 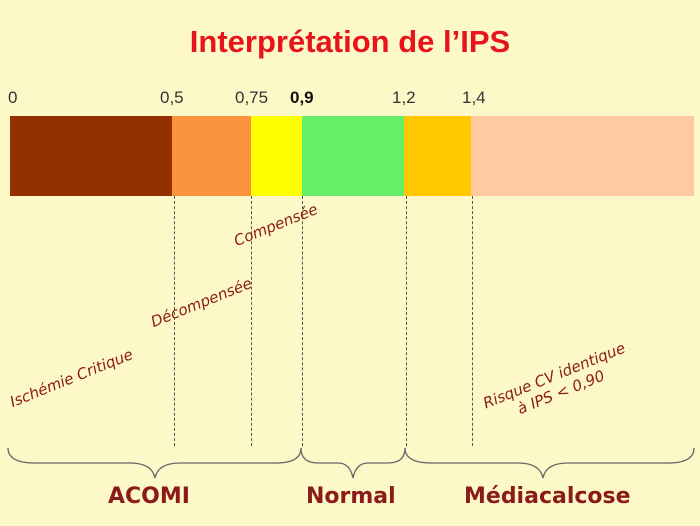 I want to click on ips-scale-bar, so click(x=352, y=156).